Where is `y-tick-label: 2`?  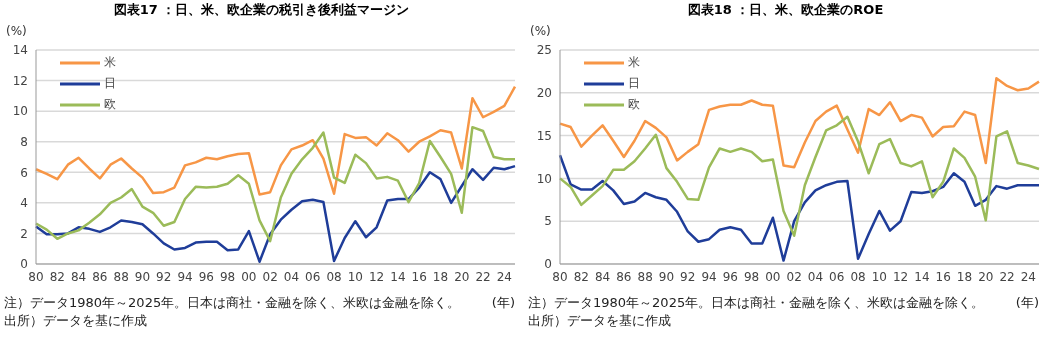
y-tick-label: 2 is located at coordinates (24, 233).